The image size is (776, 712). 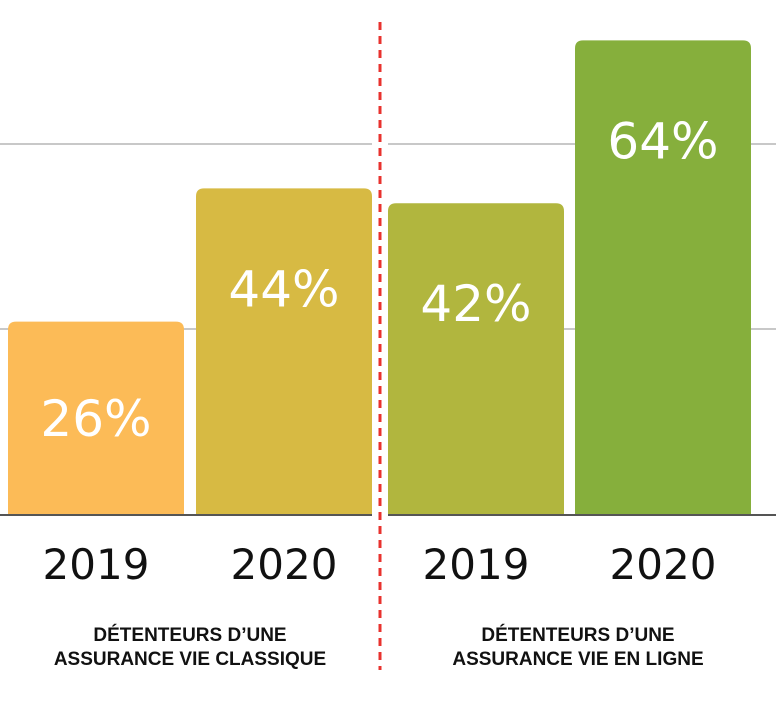 I want to click on group-label-line: ASSURANCE VIE EN LIGNE, so click(x=577, y=659).